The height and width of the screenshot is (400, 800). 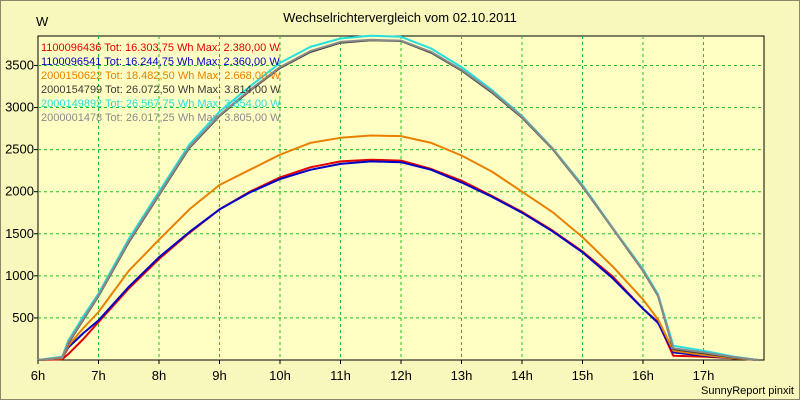 I want to click on y-tick-label: 2500, so click(x=19, y=149).